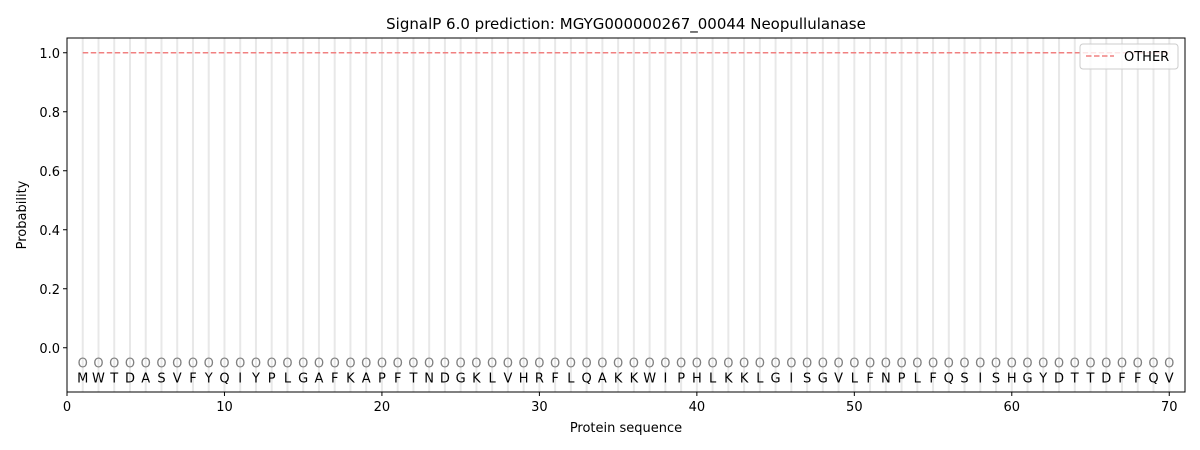 Image resolution: width=1200 pixels, height=450 pixels. I want to click on x-axis-ticks: 0 10 20 30 40 50 60 70, so click(620, 403).